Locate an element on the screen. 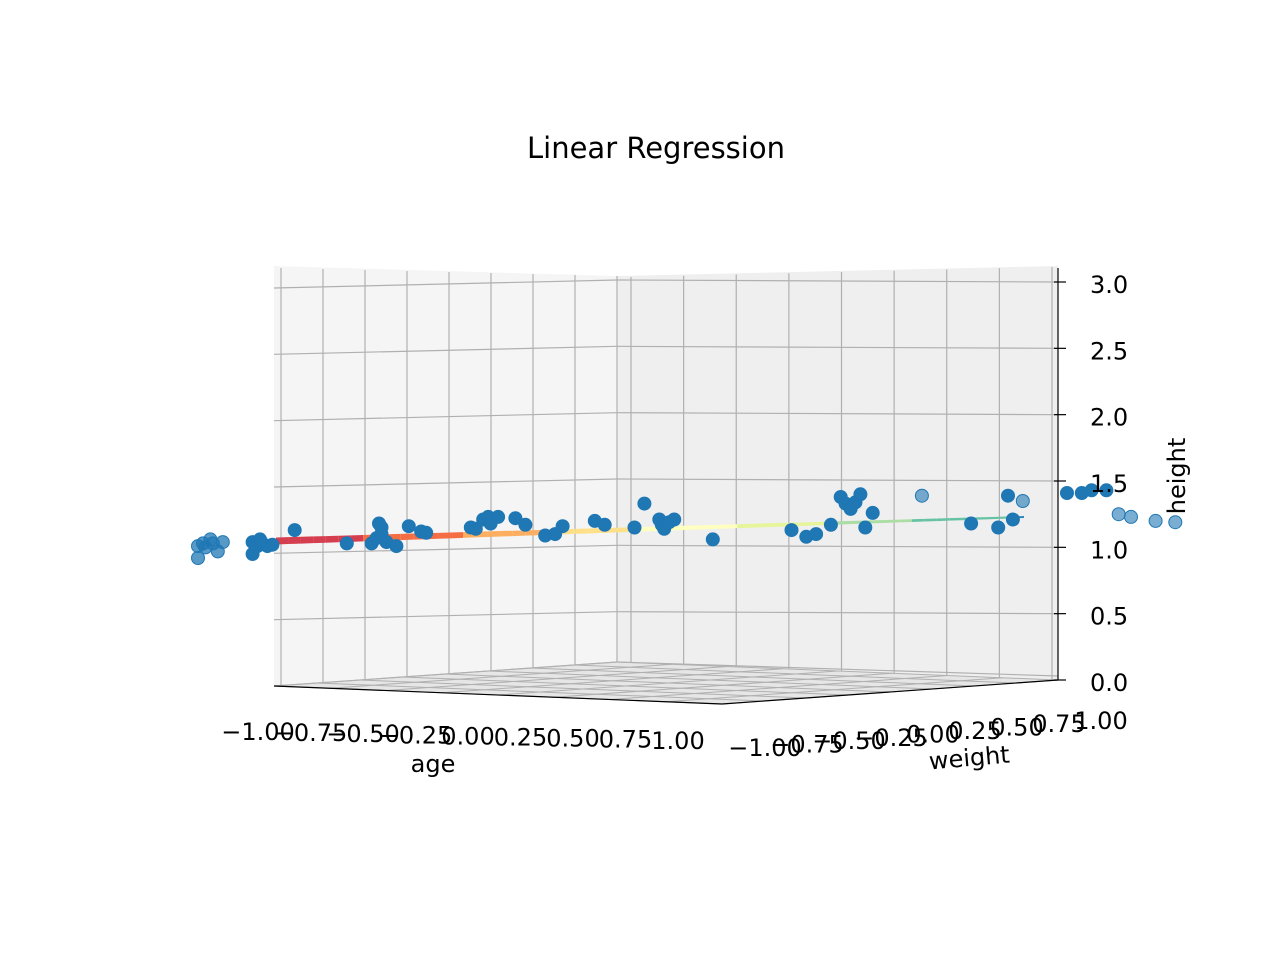 The height and width of the screenshot is (960, 1280). z-tick-label: 2.0 is located at coordinates (1109, 418).